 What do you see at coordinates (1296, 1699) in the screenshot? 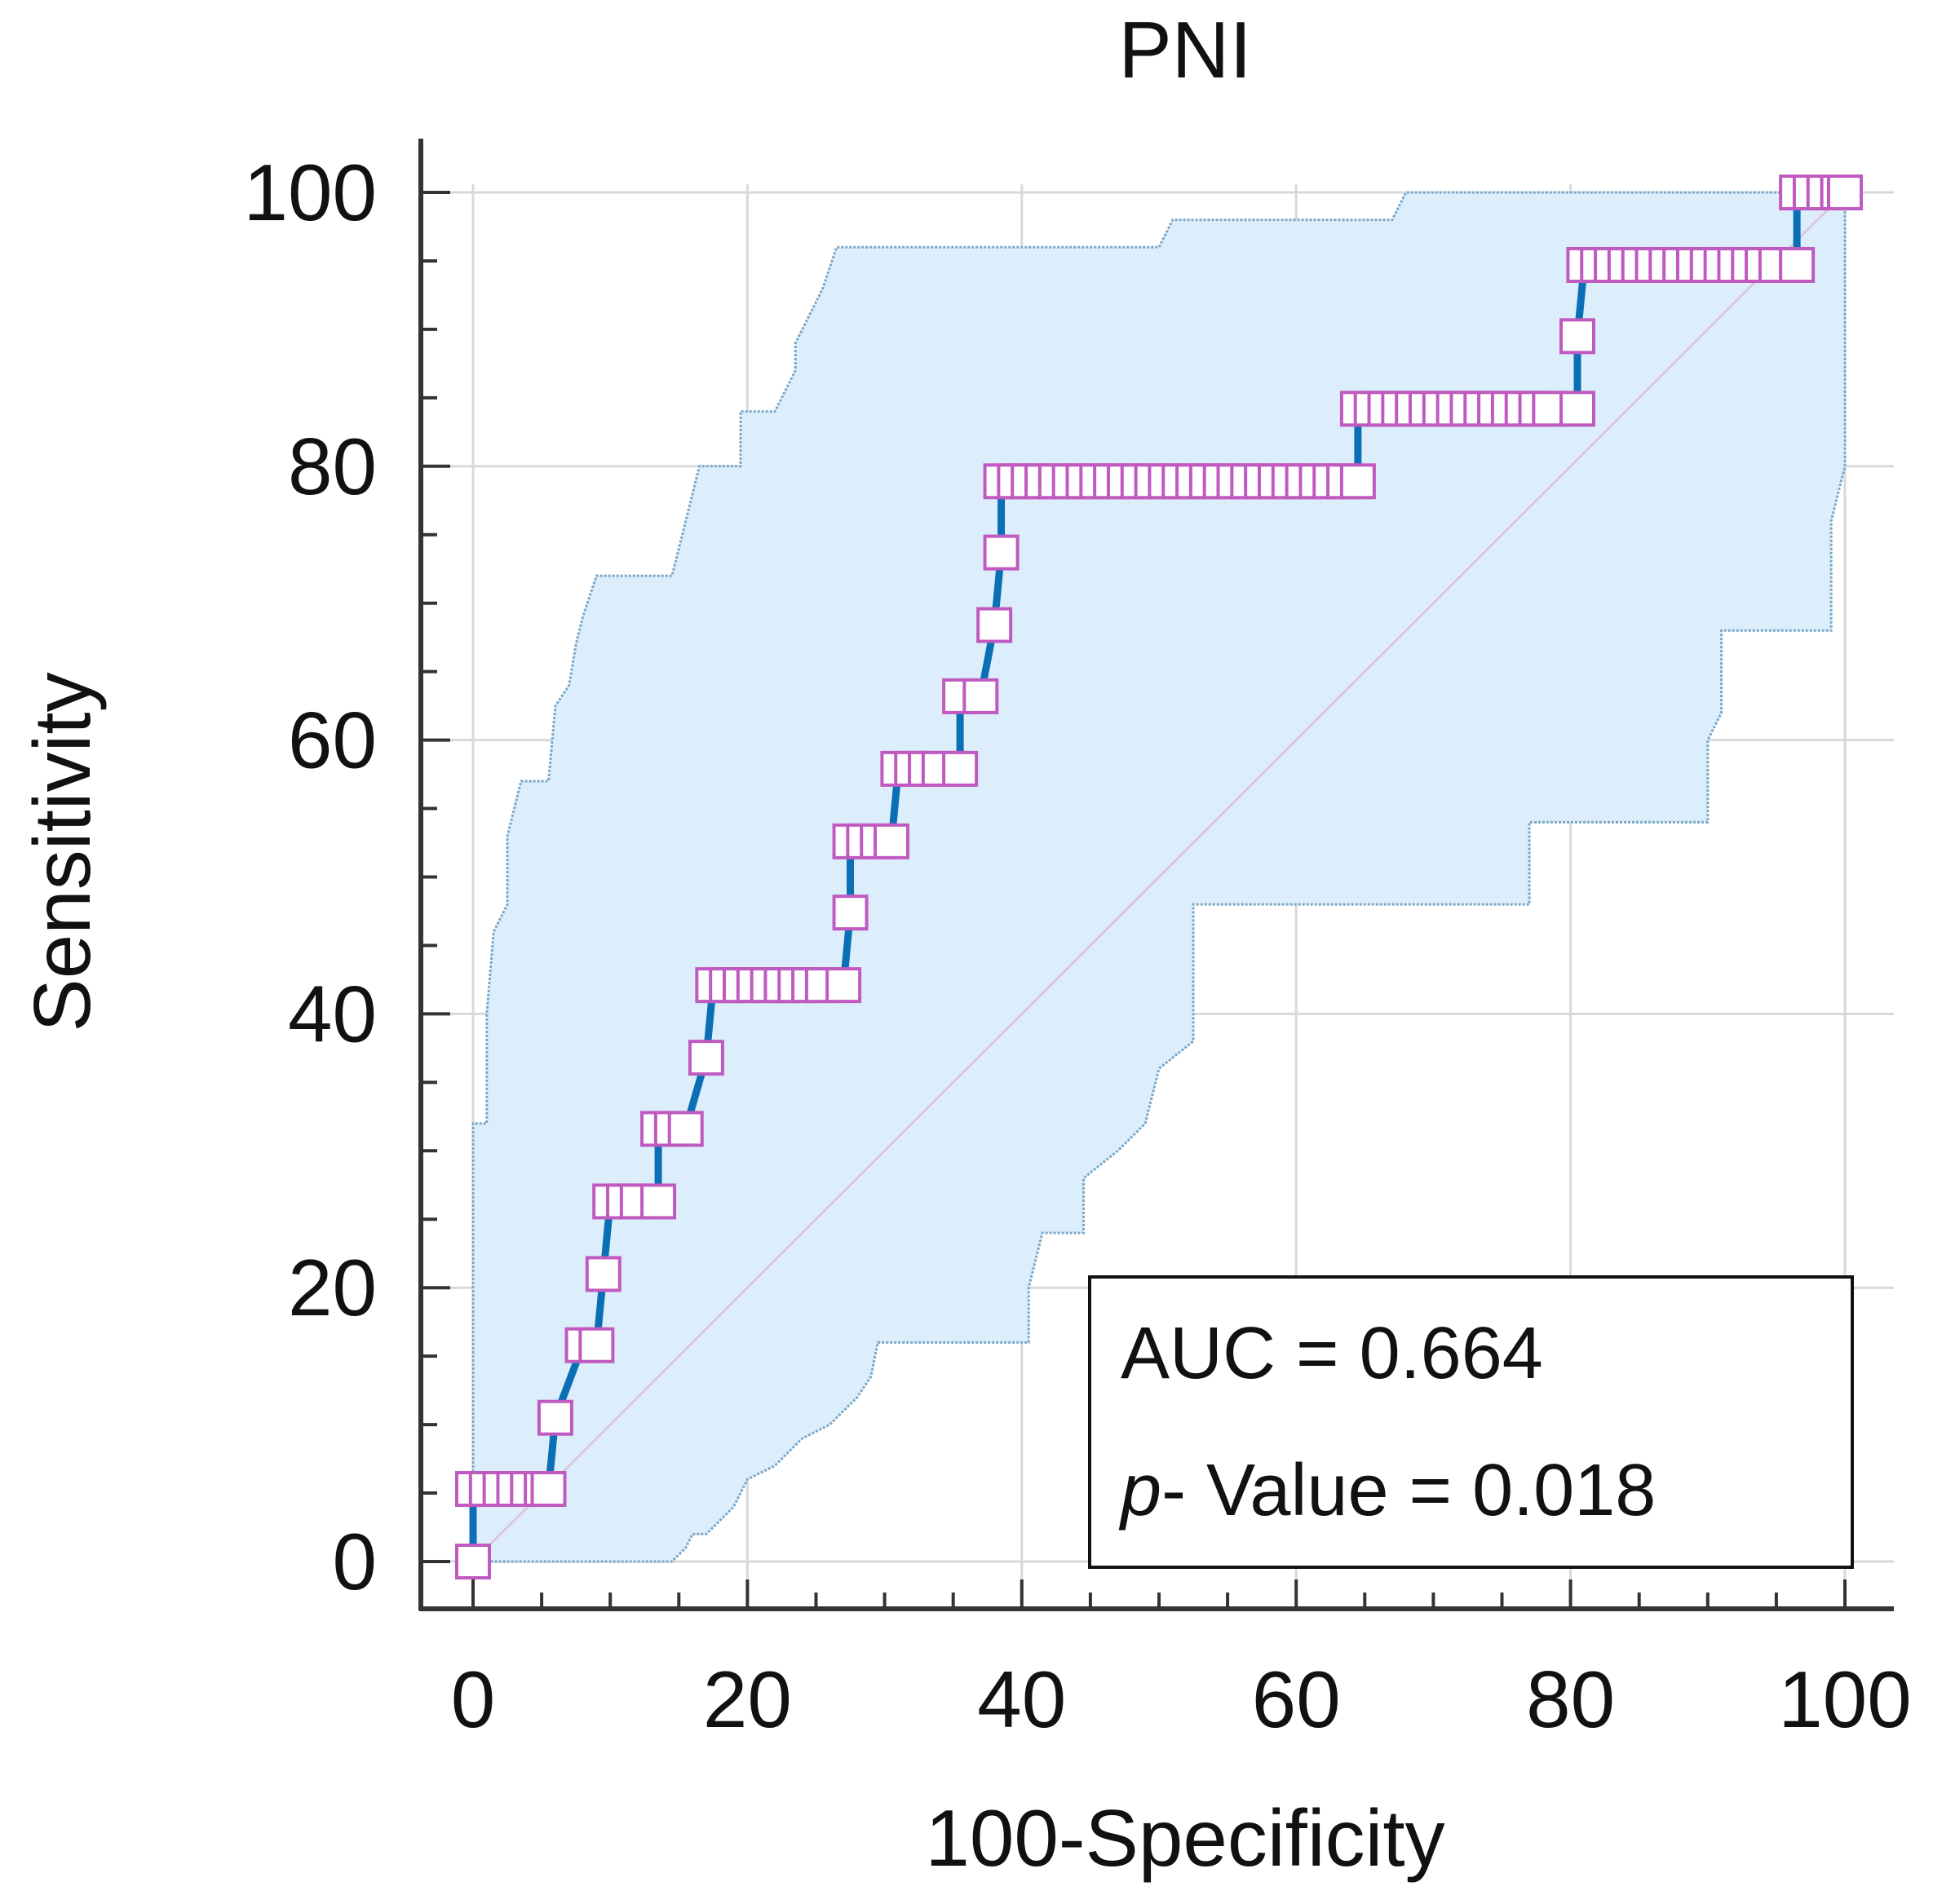
I see `x-tick-label: 60` at bounding box center [1296, 1699].